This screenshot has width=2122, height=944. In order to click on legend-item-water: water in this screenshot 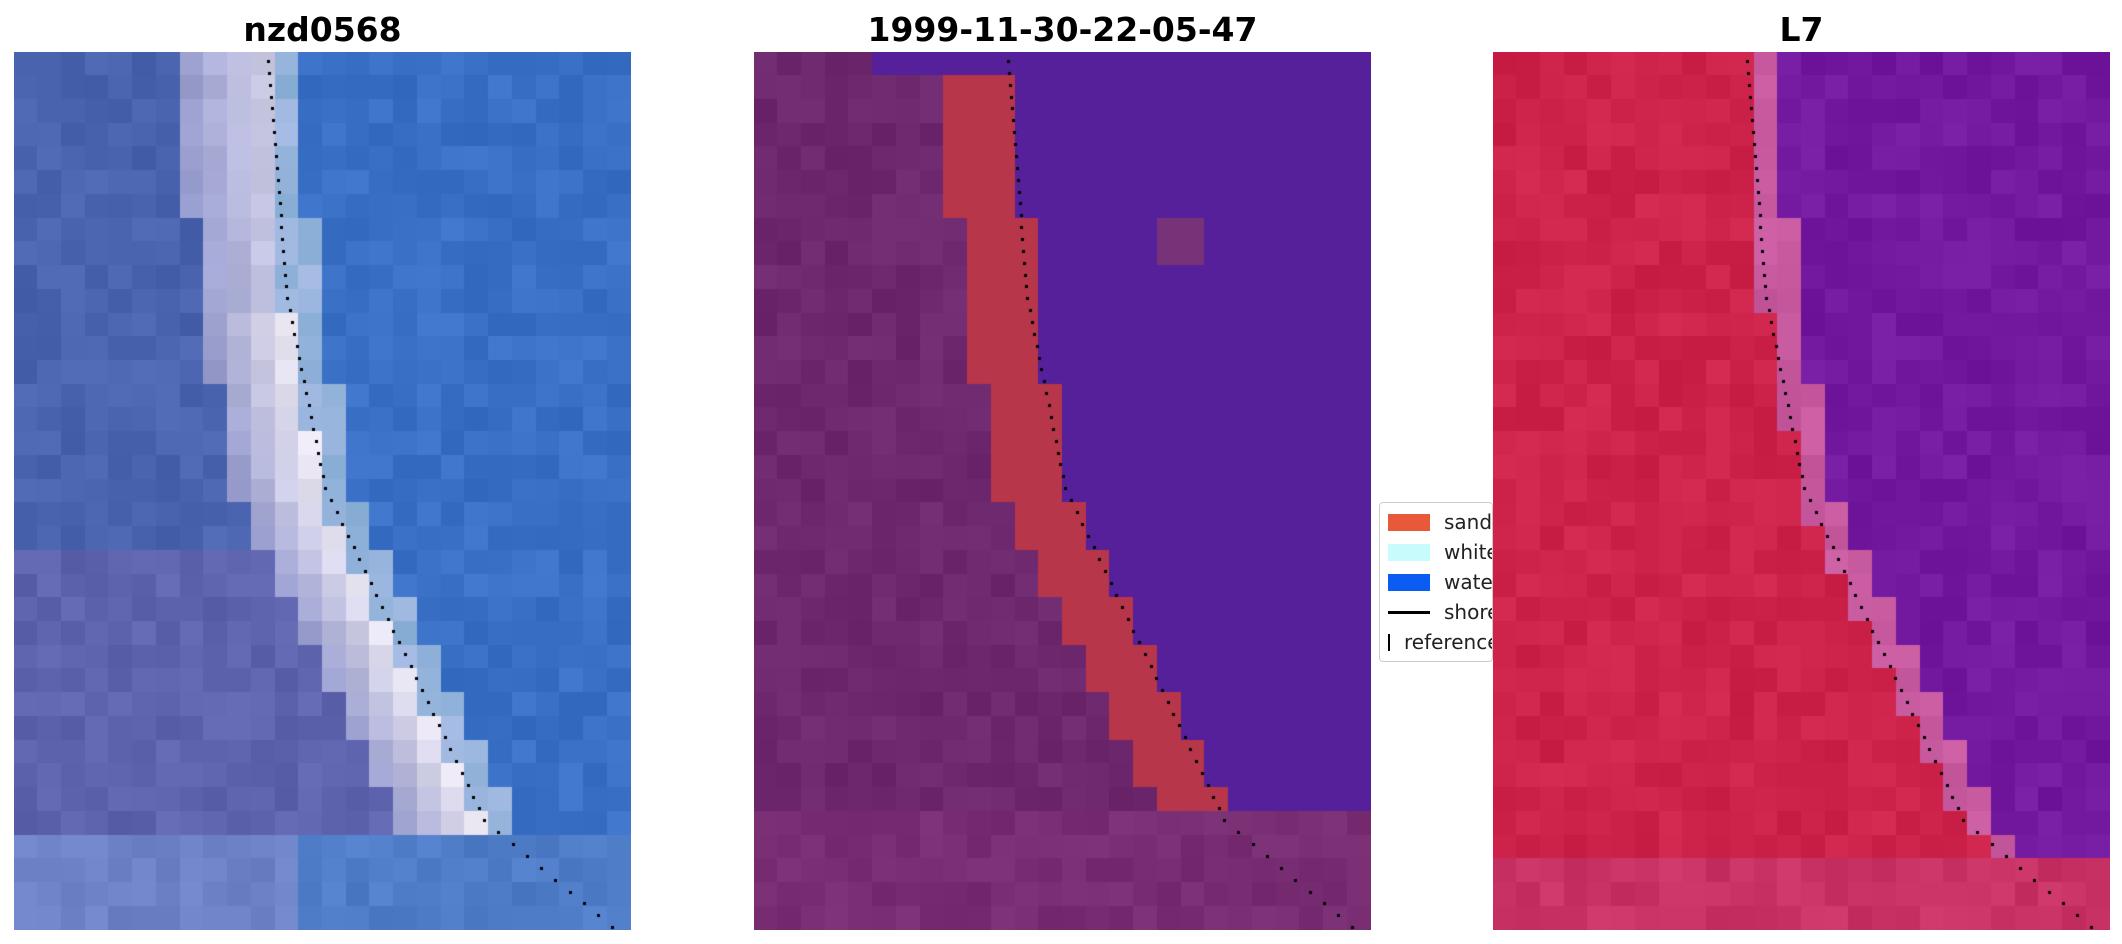, I will do `click(1440, 582)`.